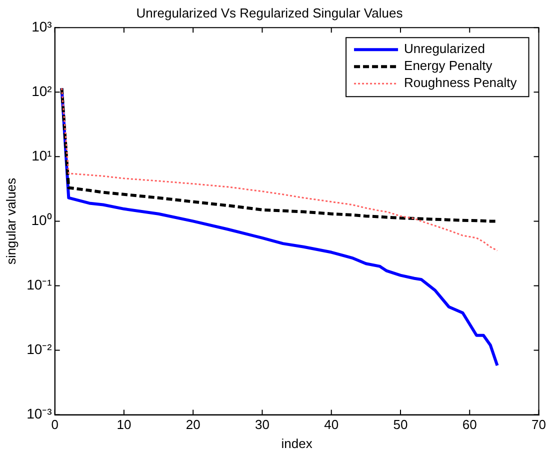  What do you see at coordinates (124, 424) in the screenshot?
I see `x-tick-label: 10` at bounding box center [124, 424].